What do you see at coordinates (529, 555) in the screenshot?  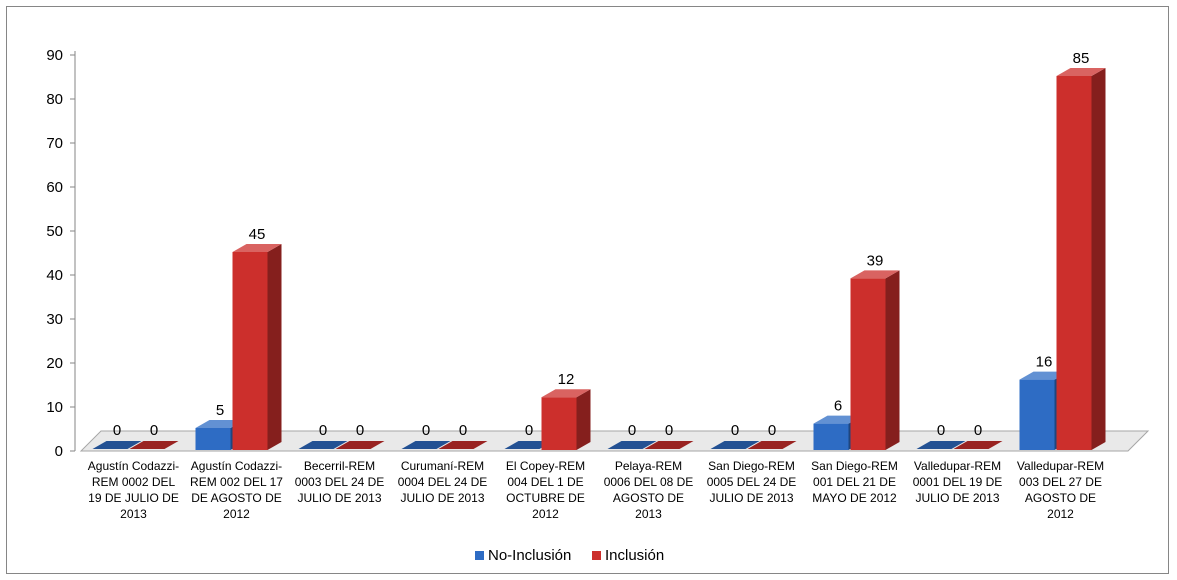 I see `legend-label: No-Inclusión` at bounding box center [529, 555].